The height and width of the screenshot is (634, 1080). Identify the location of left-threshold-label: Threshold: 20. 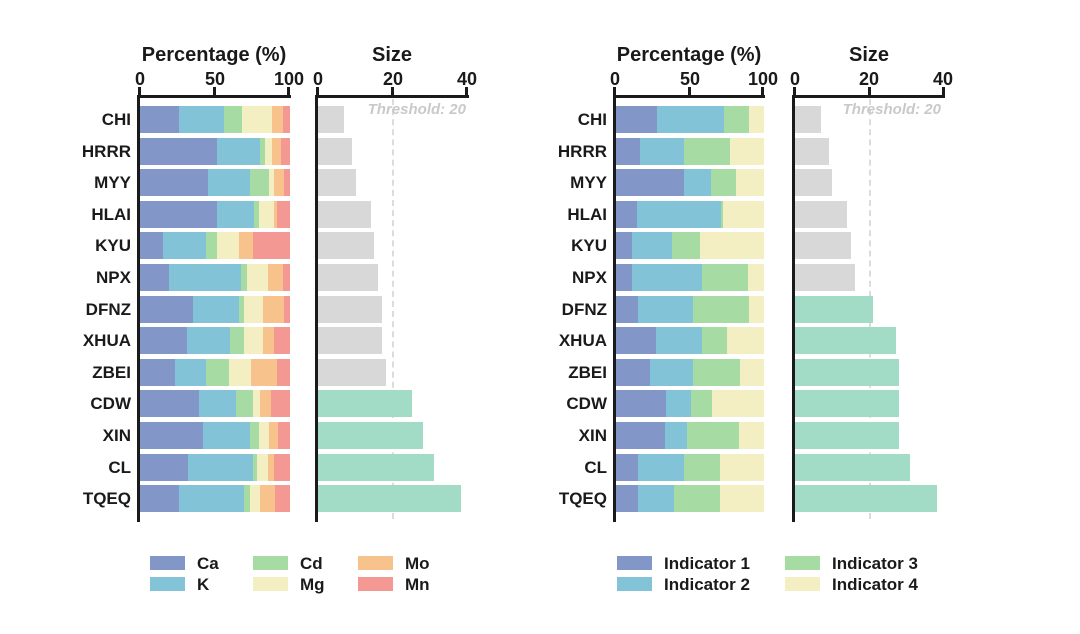
(416, 109).